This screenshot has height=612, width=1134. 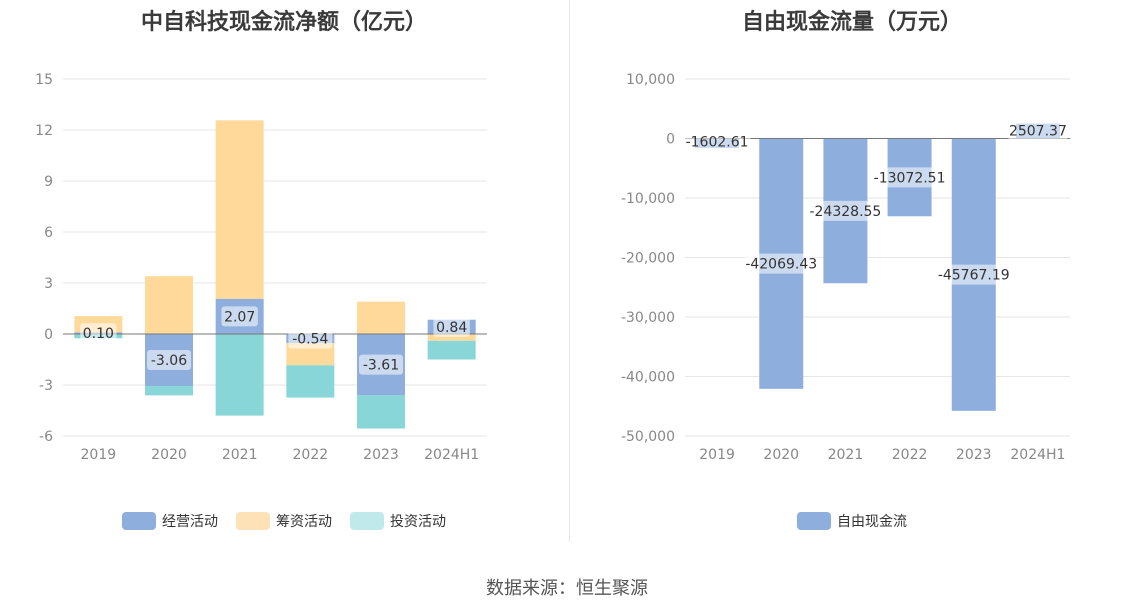 What do you see at coordinates (44, 131) in the screenshot?
I see `y-tick-label: 12` at bounding box center [44, 131].